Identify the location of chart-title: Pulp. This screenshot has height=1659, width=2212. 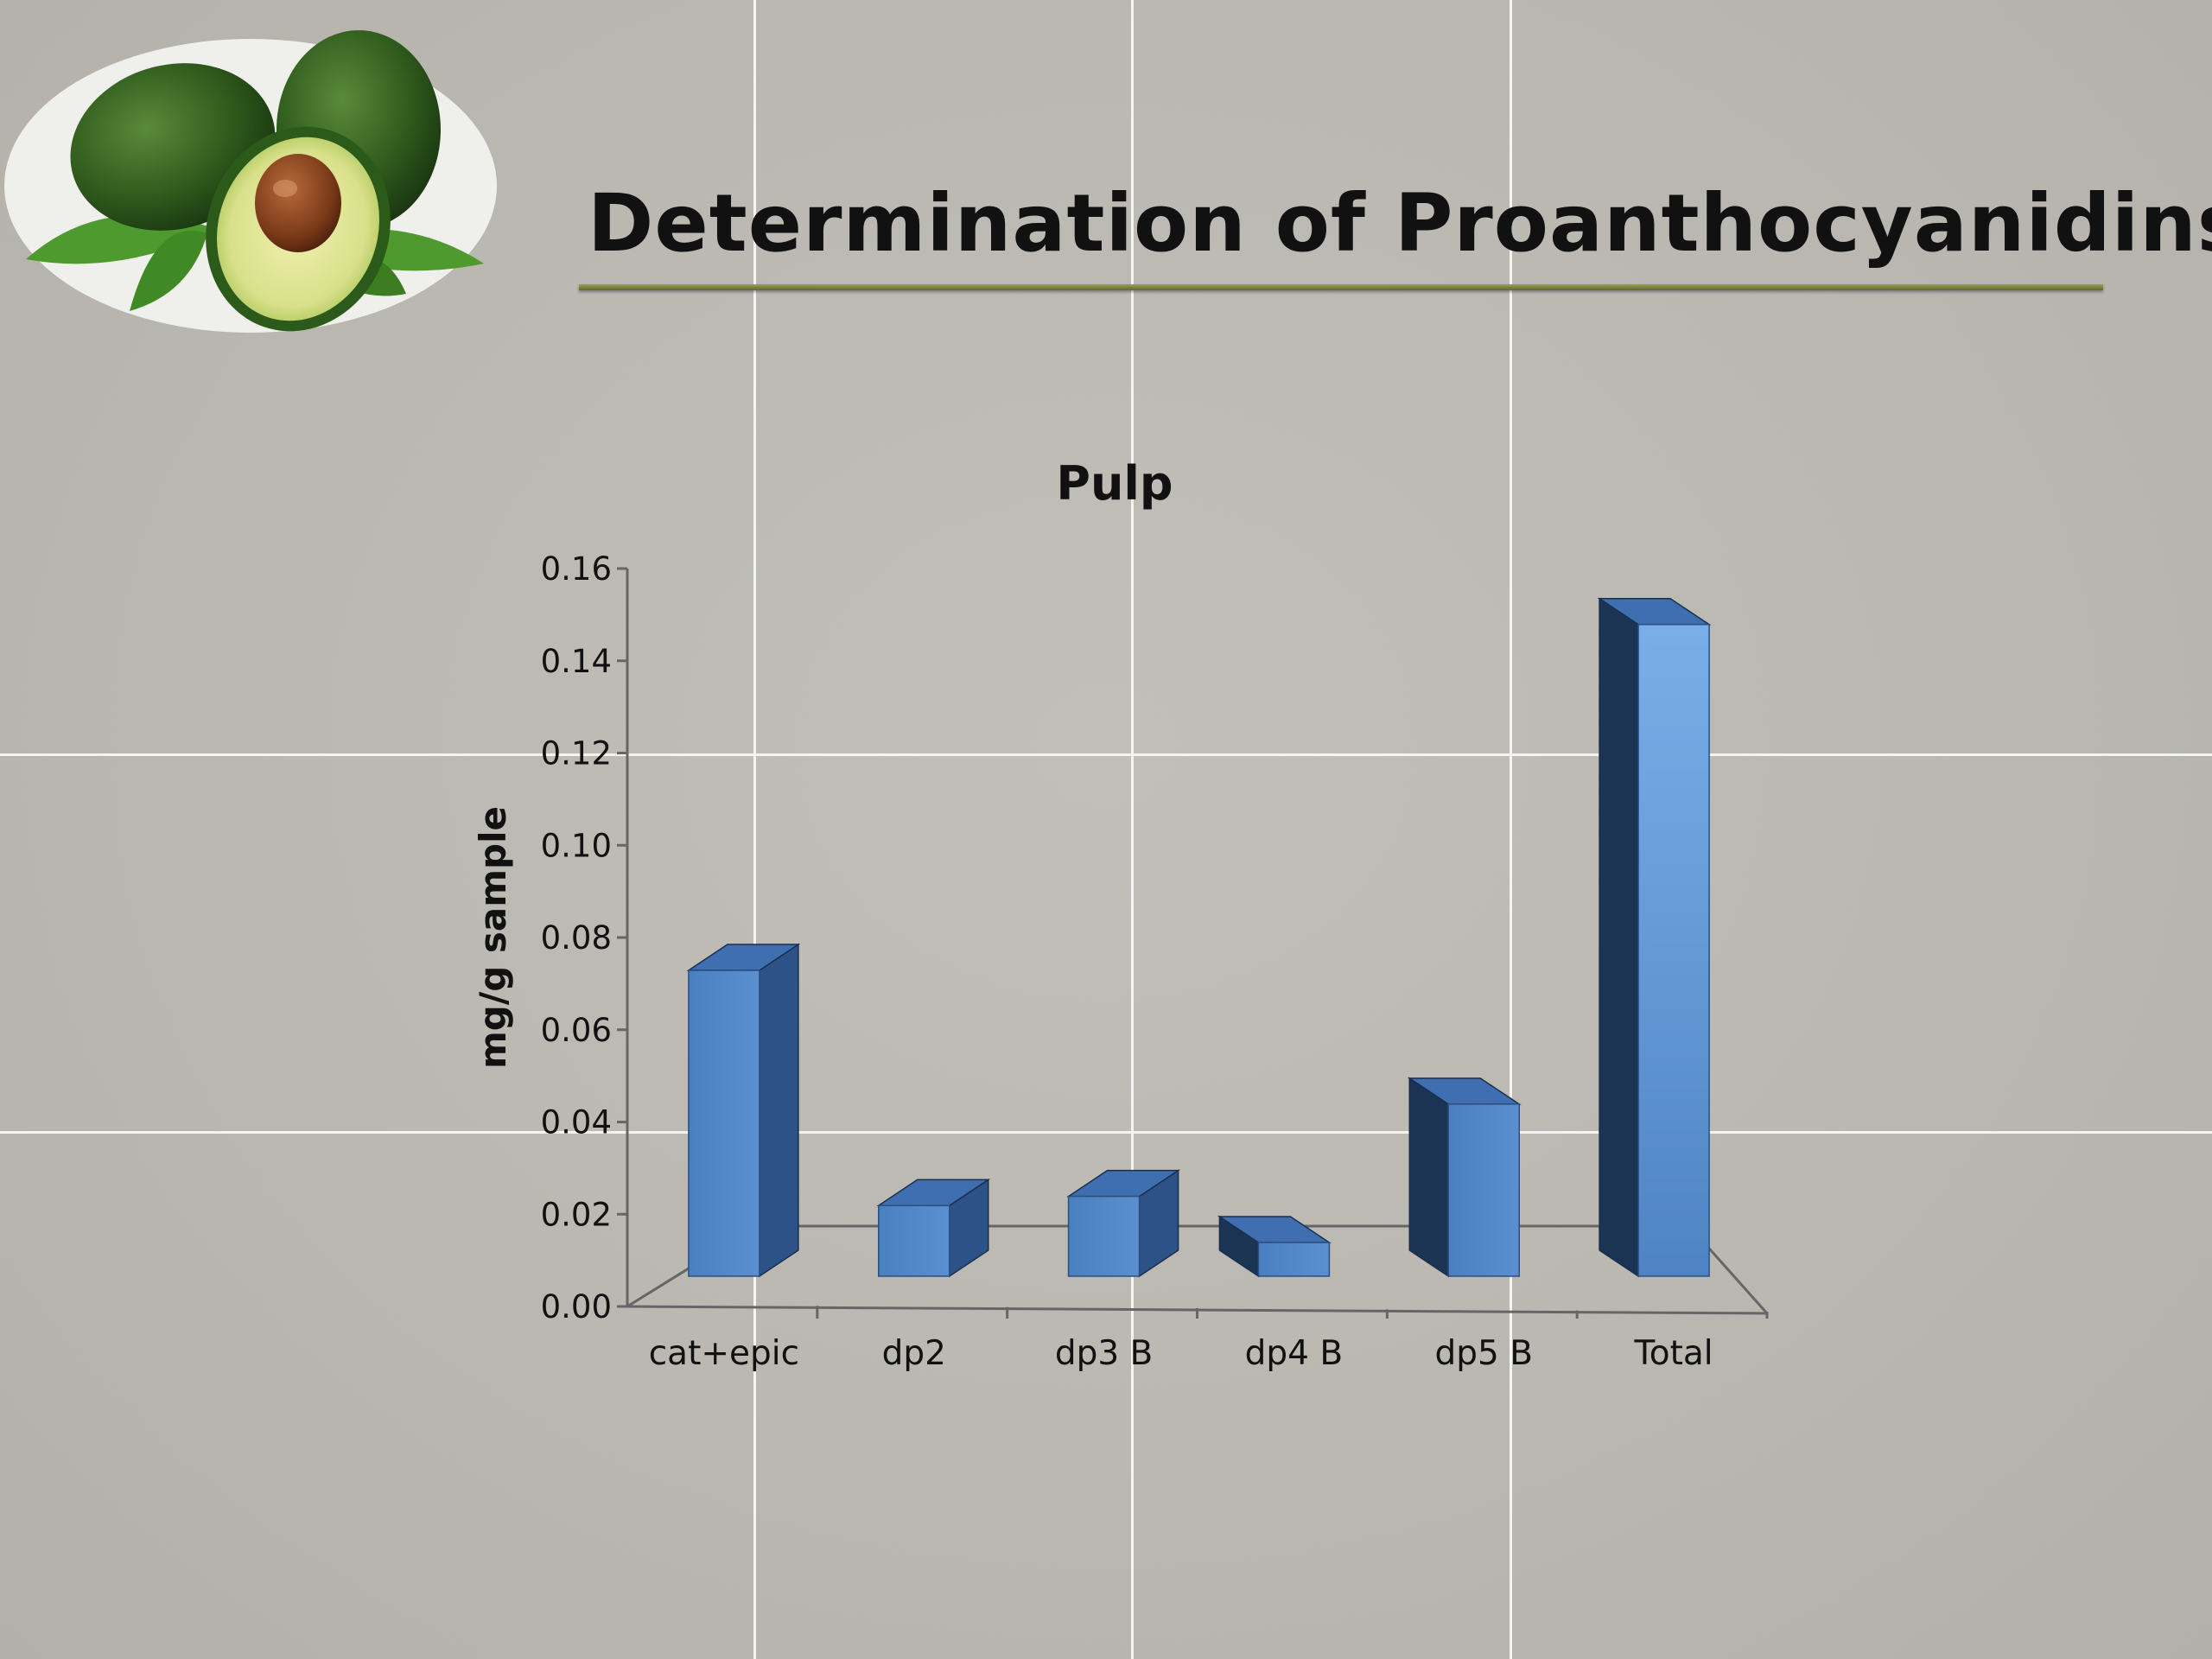
(1114, 483).